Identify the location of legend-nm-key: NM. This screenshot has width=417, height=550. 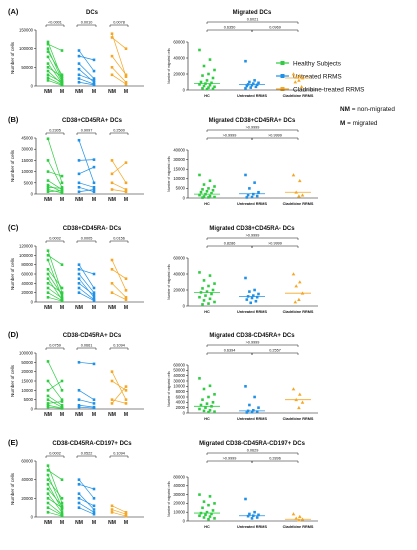
(345, 109).